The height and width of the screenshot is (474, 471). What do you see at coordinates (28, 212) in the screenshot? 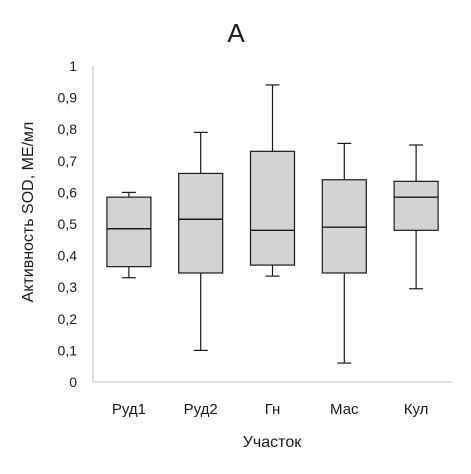
I see `y-axis-label: Активность SOD, МЕ/мл` at bounding box center [28, 212].